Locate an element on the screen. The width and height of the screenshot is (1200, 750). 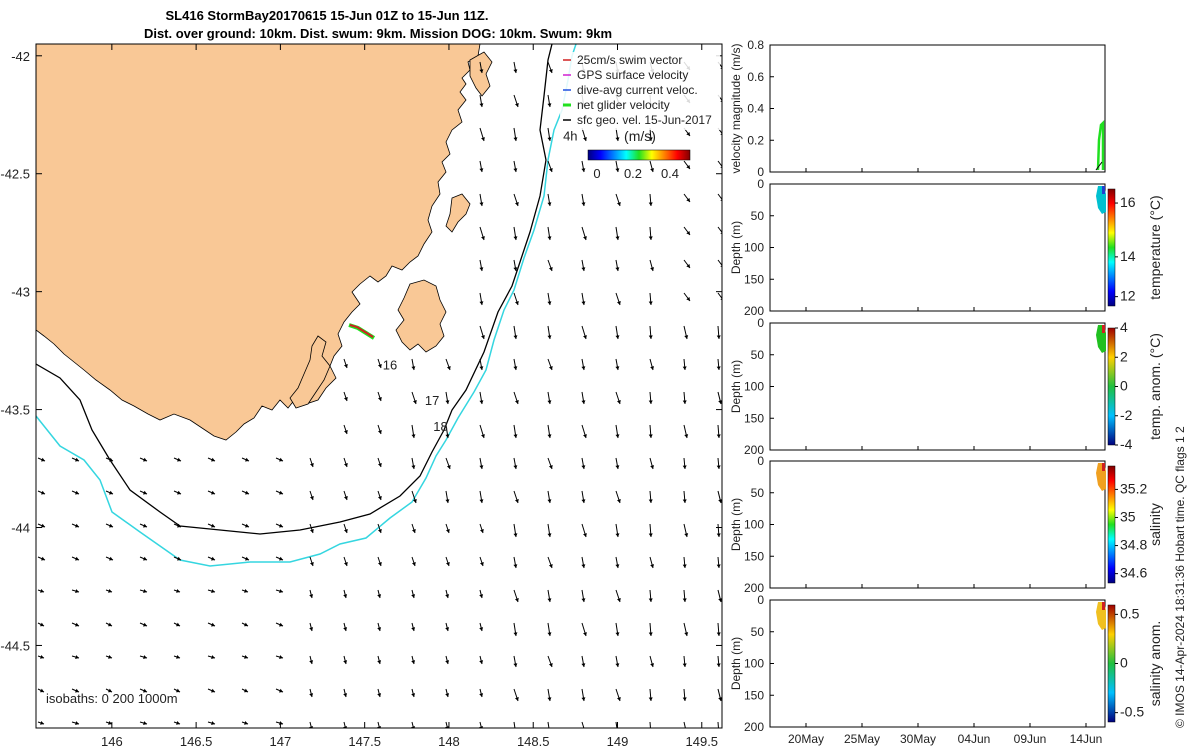
colorbar-tick-0: 0 is located at coordinates (596, 173).